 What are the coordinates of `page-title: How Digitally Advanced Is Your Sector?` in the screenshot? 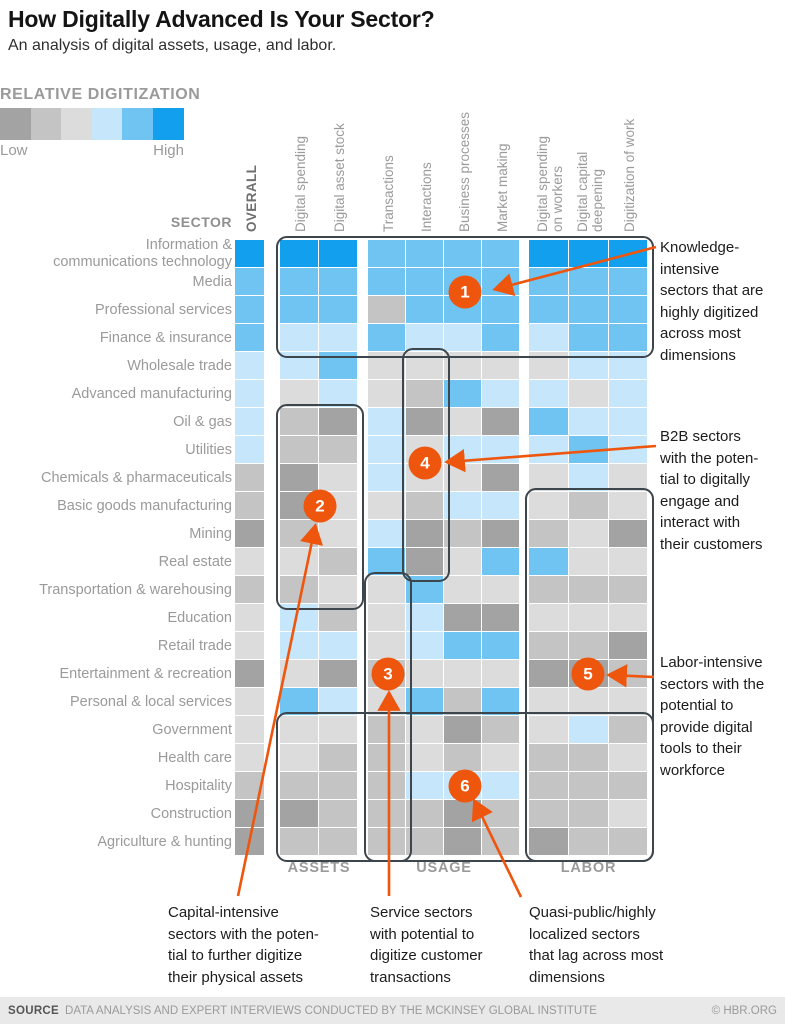 It's located at (221, 19).